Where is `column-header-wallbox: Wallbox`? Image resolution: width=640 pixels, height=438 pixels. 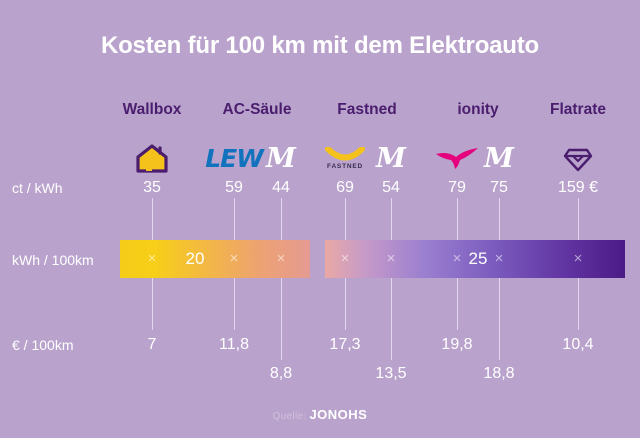
column-header-wallbox: Wallbox is located at coordinates (152, 109).